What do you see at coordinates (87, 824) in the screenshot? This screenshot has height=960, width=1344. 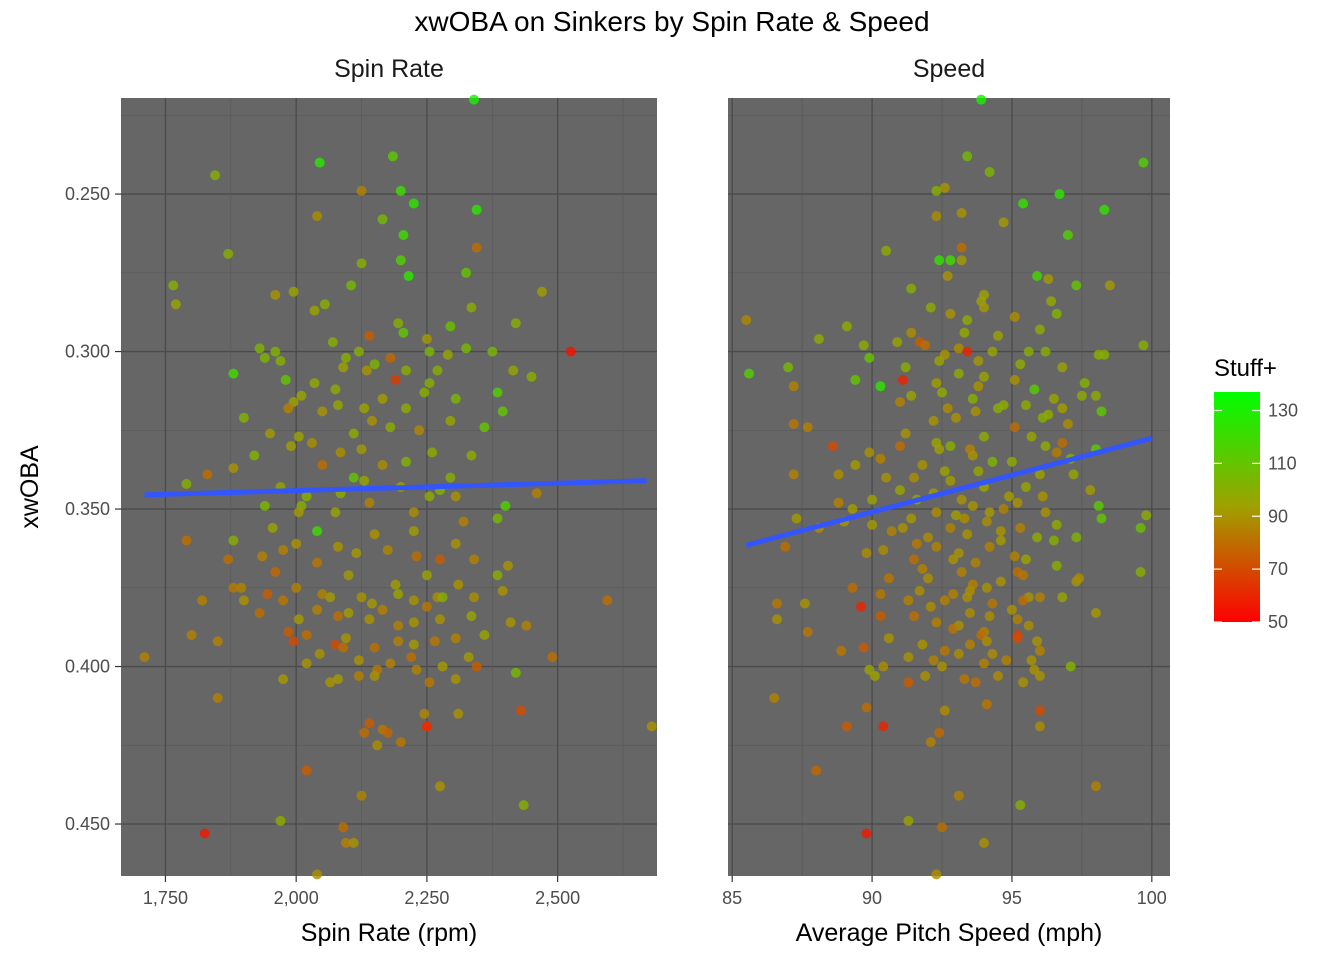 I see `y-tick-label: 0.450` at bounding box center [87, 824].